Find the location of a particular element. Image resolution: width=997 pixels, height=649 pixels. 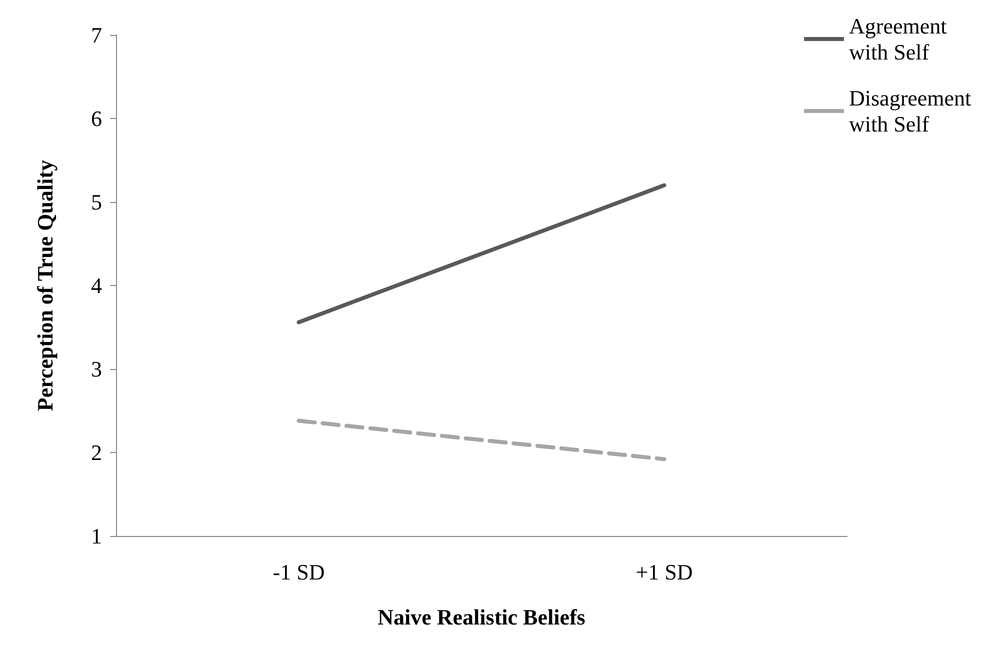

x-tick-label: -1 SD is located at coordinates (298, 572).